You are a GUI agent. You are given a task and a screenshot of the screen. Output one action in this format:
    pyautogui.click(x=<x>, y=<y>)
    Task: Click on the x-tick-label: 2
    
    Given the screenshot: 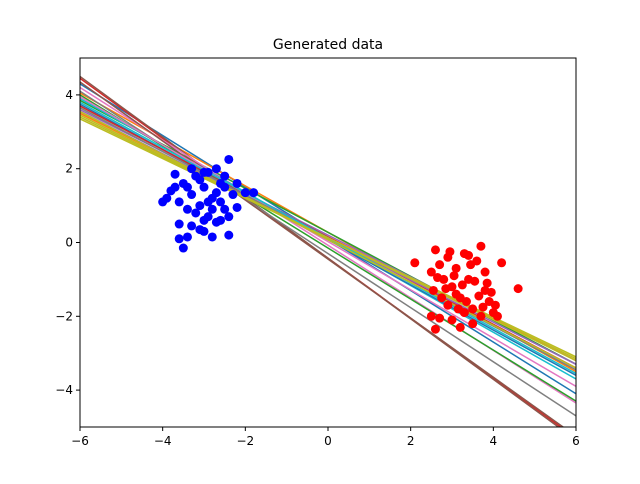 What is the action you would take?
    pyautogui.click(x=411, y=441)
    